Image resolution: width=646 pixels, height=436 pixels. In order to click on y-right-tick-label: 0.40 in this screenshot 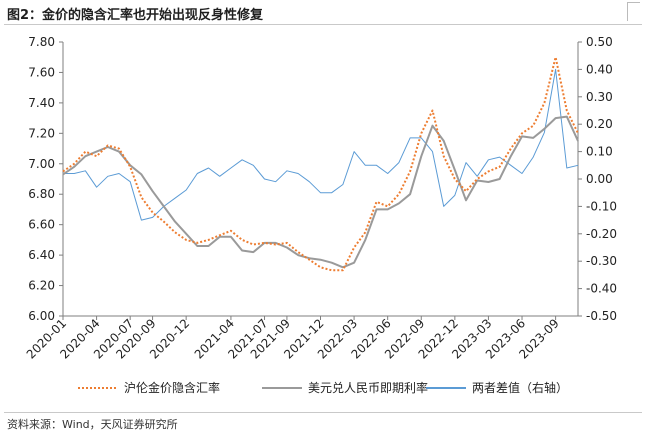, I will do `click(599, 69)`.